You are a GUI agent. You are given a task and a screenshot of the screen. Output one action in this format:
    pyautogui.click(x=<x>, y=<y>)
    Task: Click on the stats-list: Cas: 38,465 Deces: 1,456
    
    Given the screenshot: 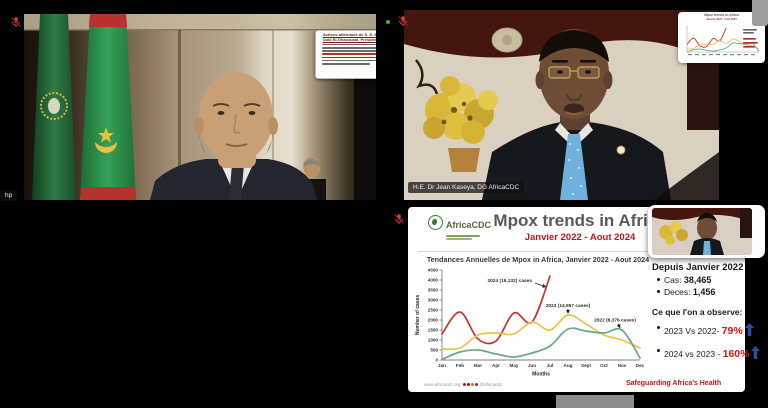 What is the action you would take?
    pyautogui.click(x=700, y=286)
    